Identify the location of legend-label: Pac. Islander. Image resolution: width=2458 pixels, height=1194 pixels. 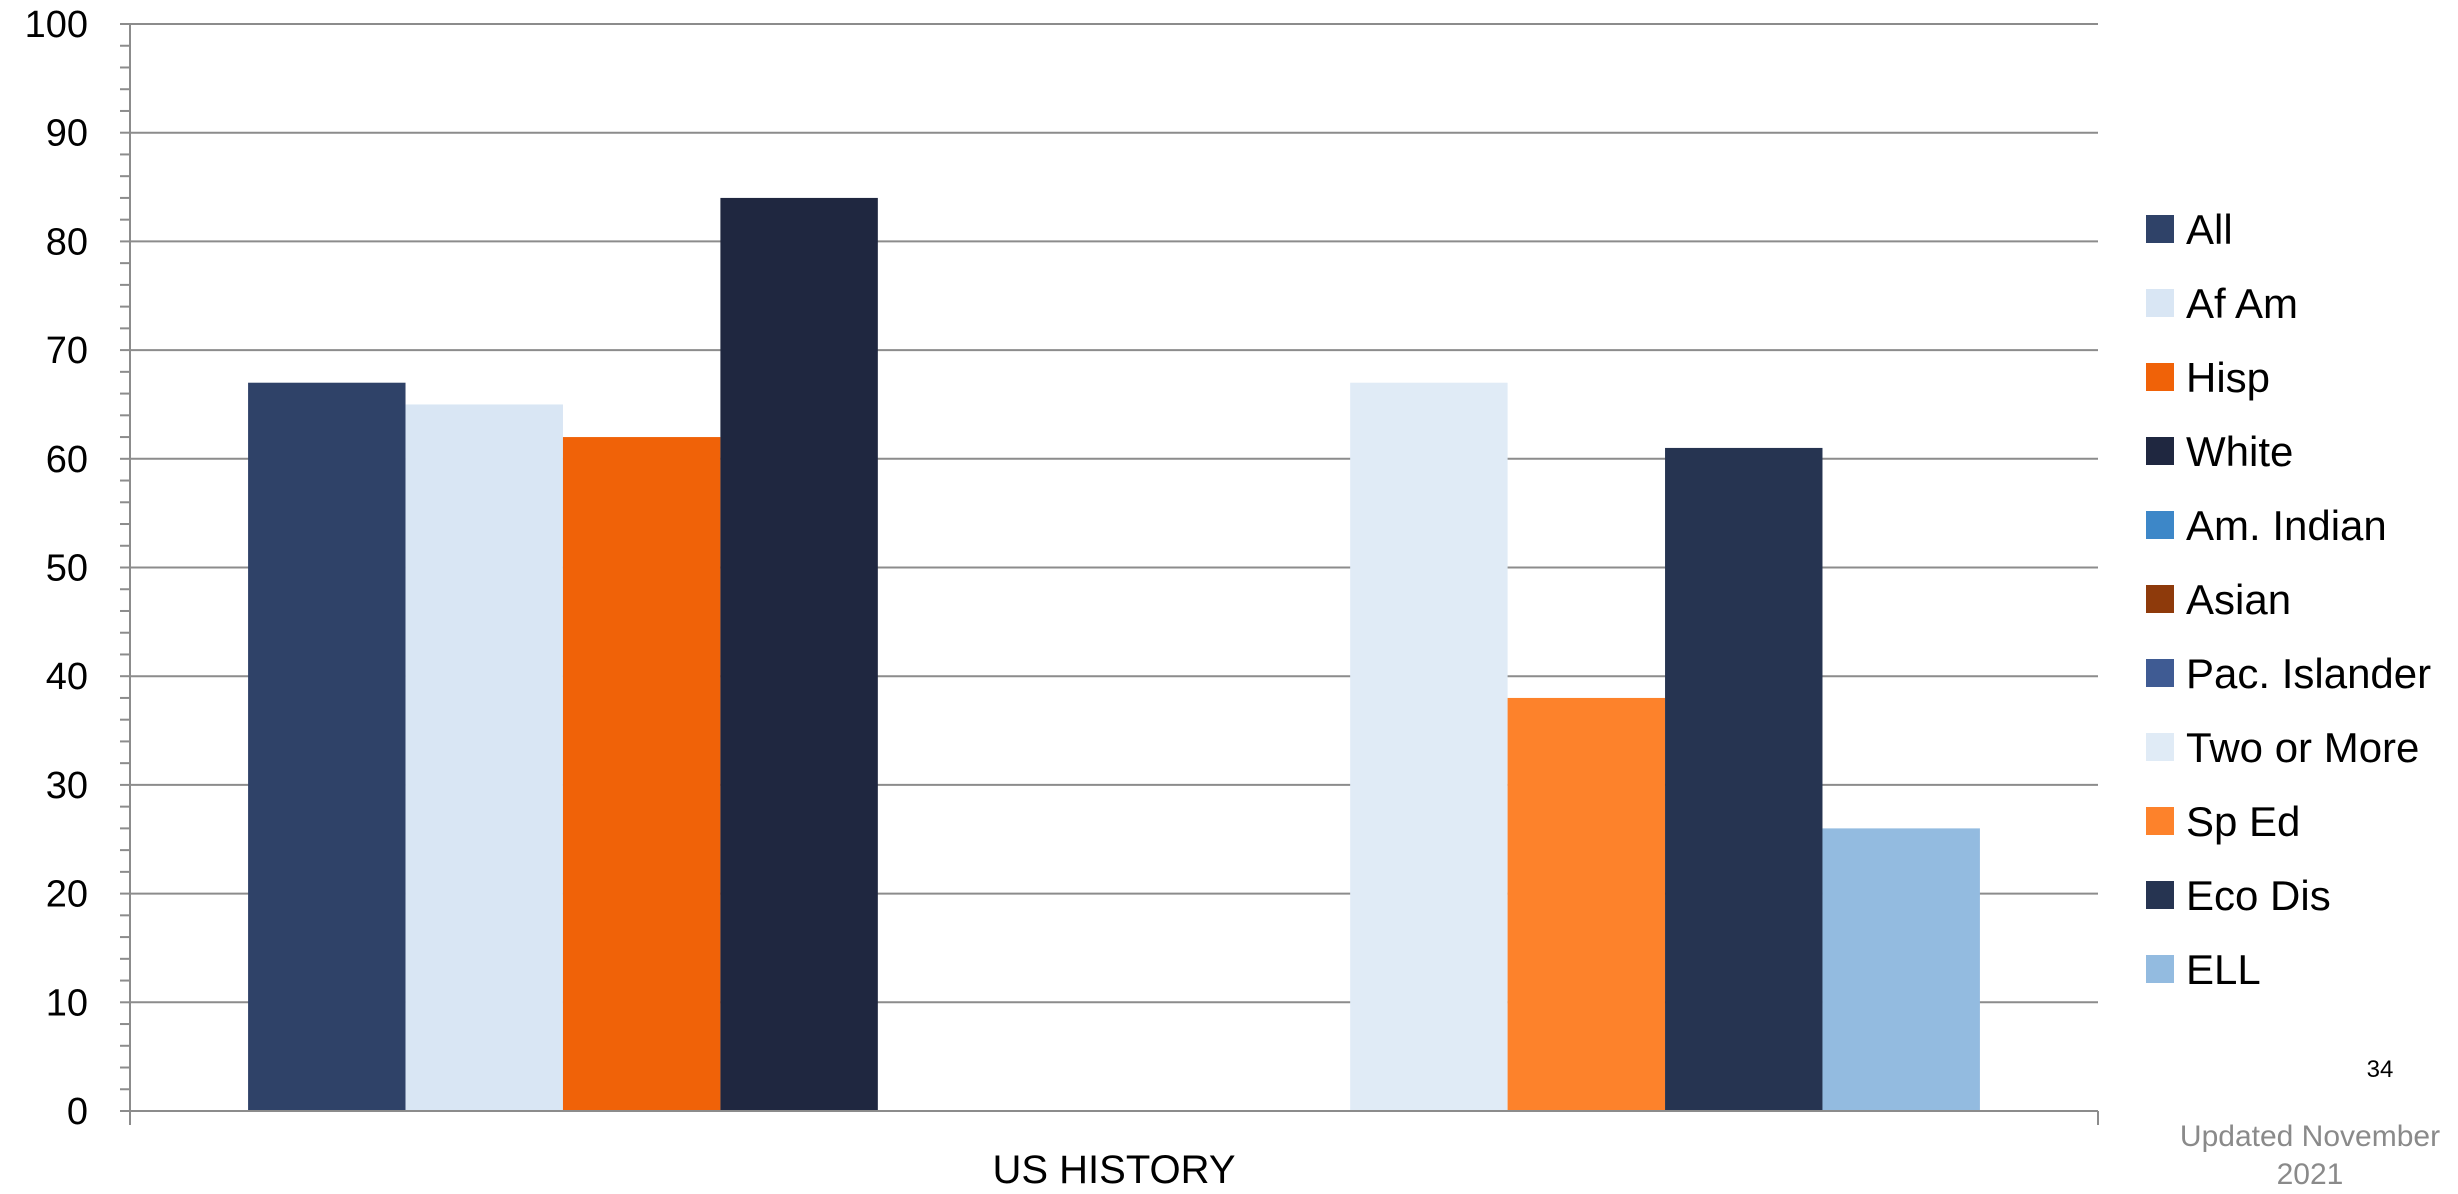
(2308, 673).